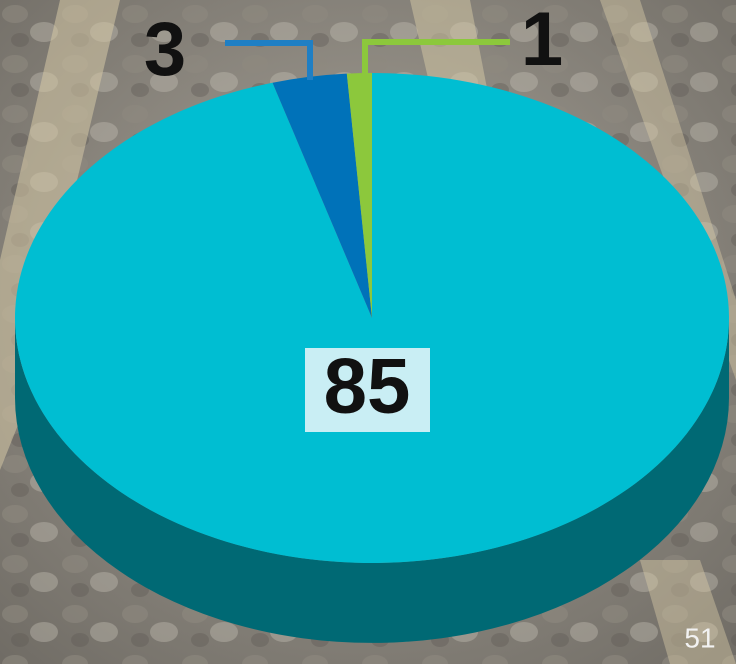  Describe the element at coordinates (367, 386) in the screenshot. I see `data-label: 85` at that location.